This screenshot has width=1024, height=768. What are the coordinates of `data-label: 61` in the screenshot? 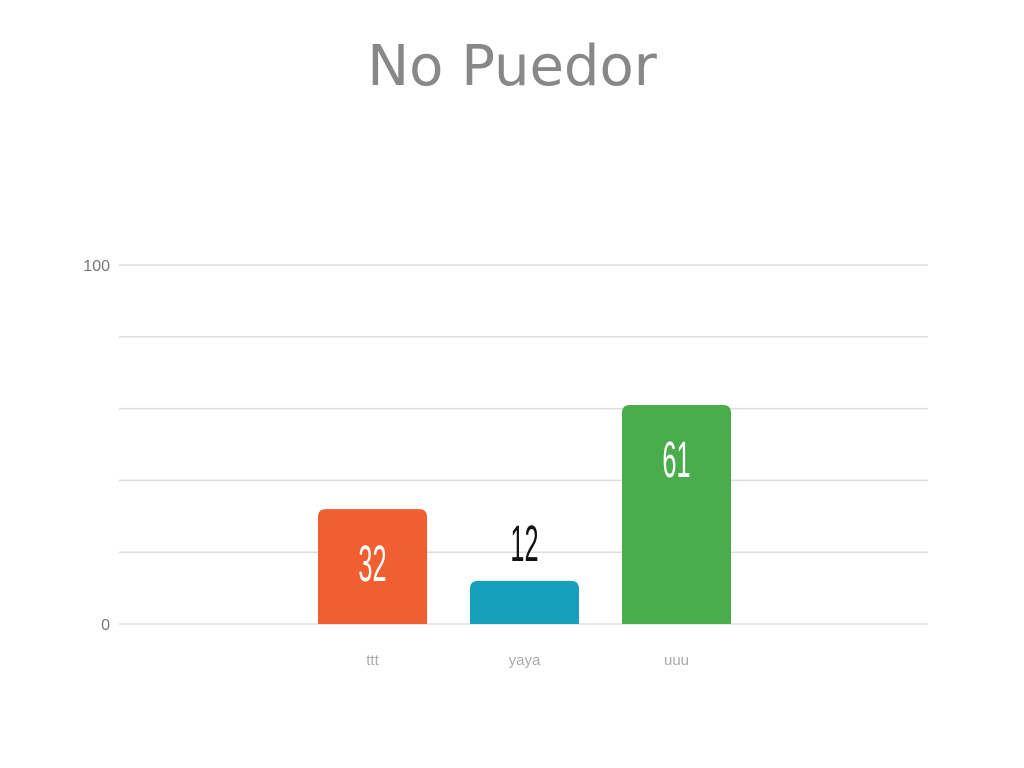 It's located at (676, 461).